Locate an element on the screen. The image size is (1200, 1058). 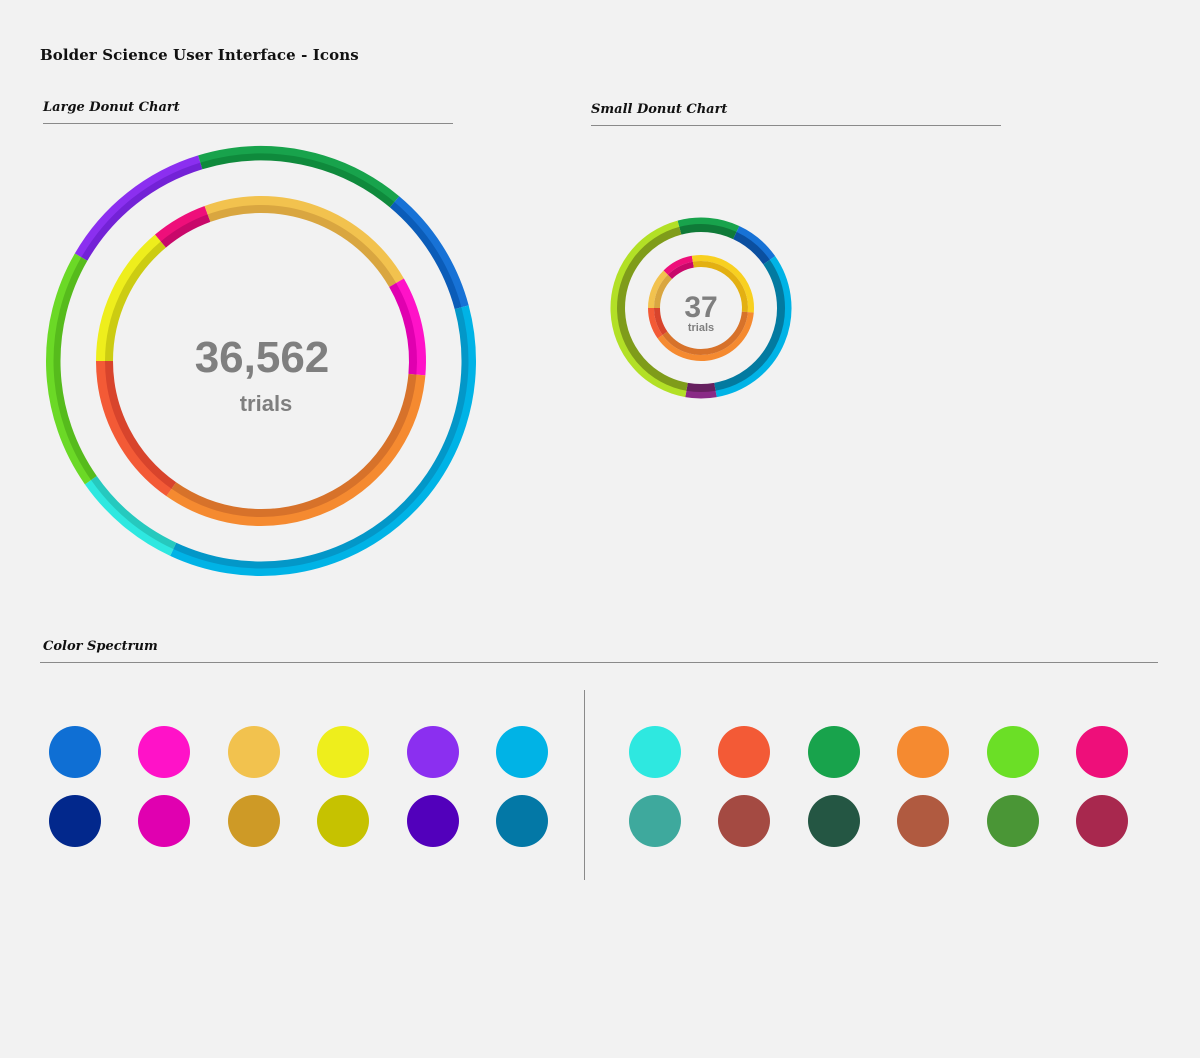
small-inner-segment-1-shade is located at coordinates (720, 287).